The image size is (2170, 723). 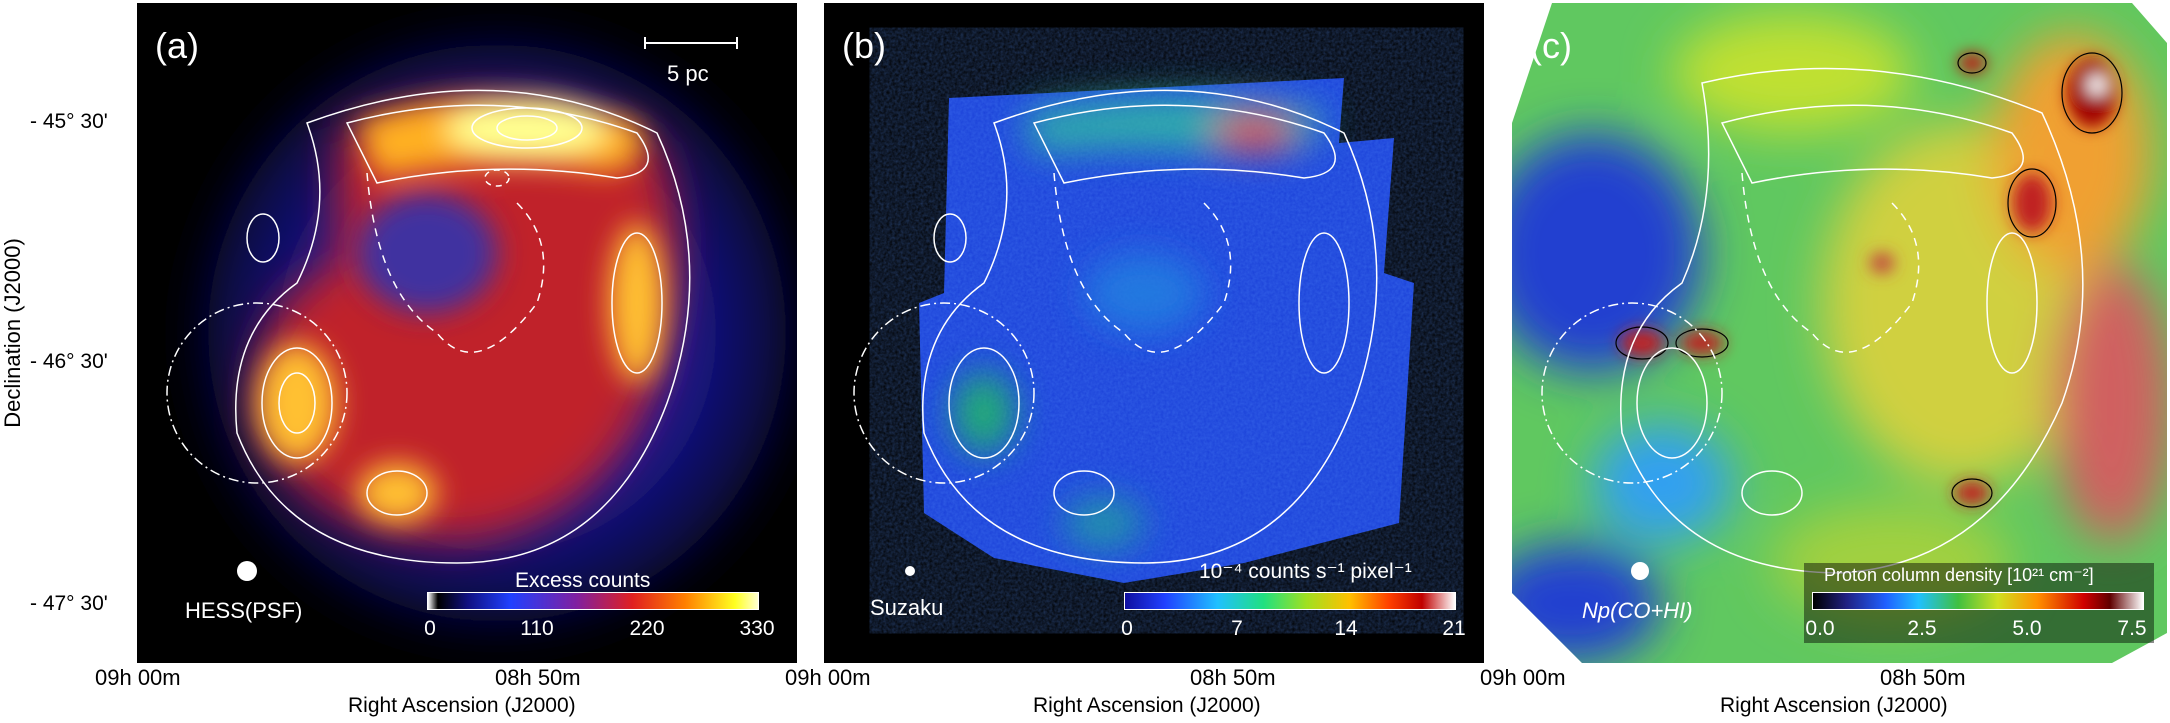 I want to click on psf-label: HESS(PSF), so click(x=244, y=610).